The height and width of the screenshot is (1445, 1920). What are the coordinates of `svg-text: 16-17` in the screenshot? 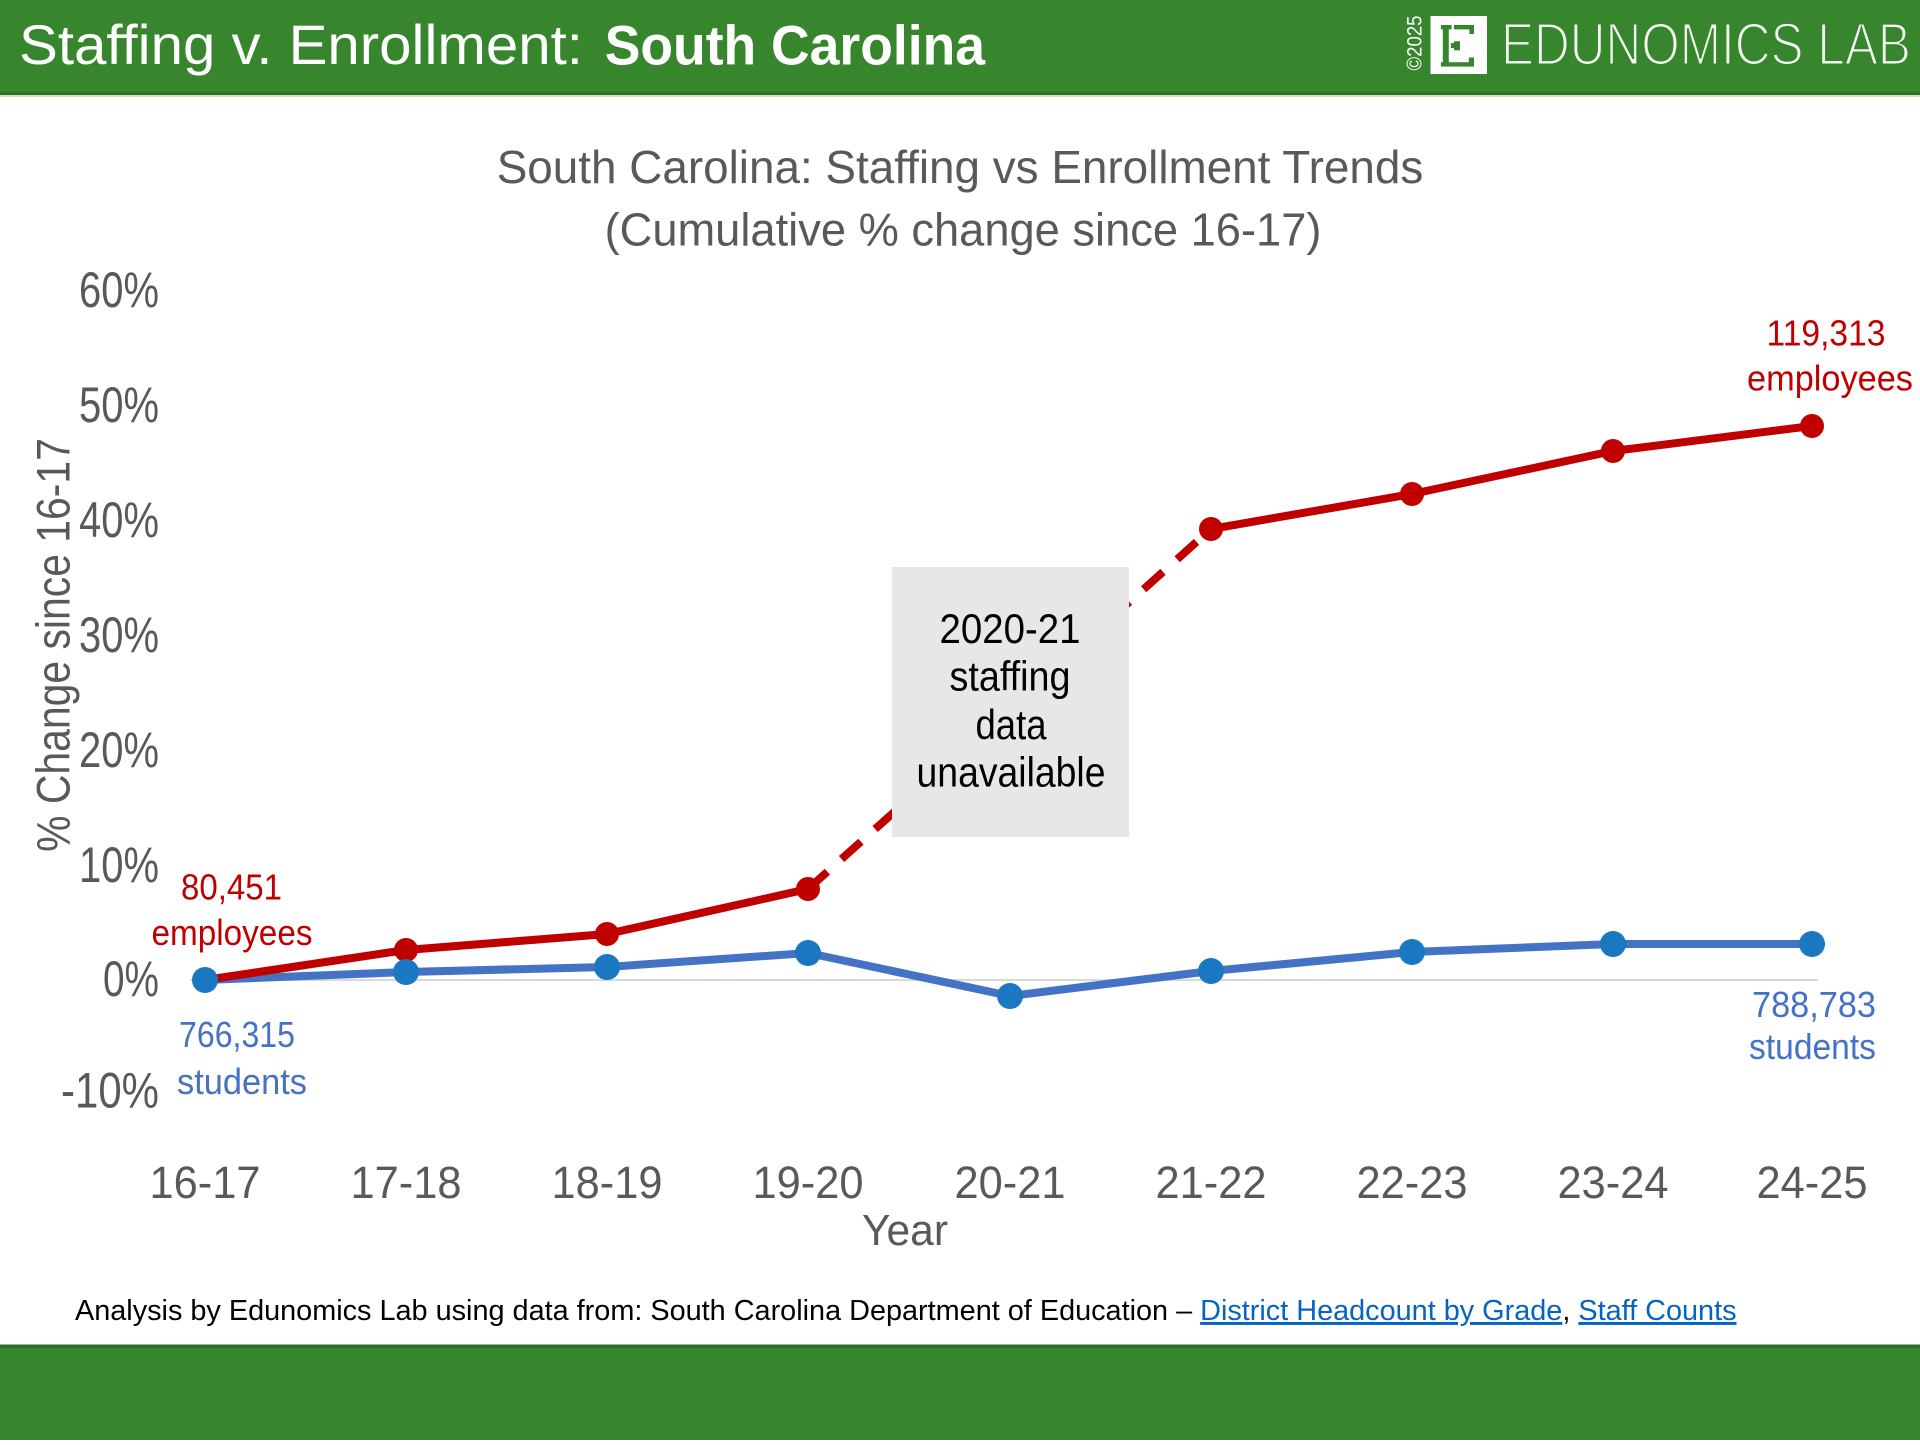 It's located at (205, 1183).